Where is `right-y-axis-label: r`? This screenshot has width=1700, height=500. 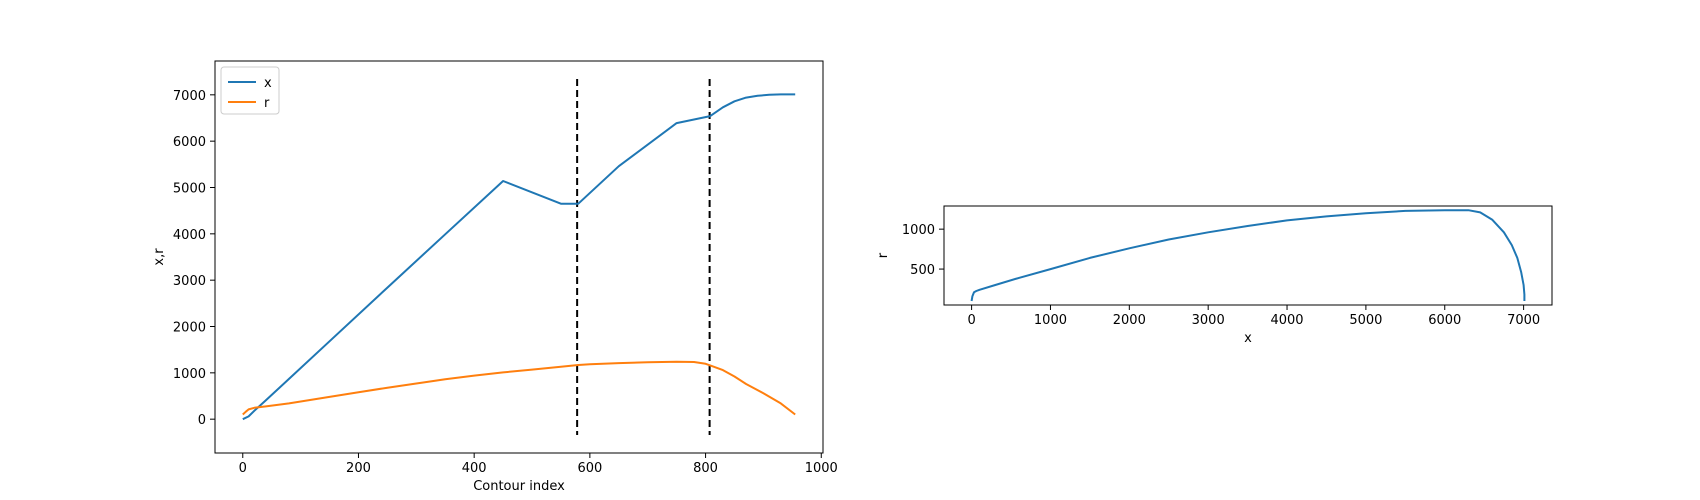
right-y-axis-label: r is located at coordinates (883, 255).